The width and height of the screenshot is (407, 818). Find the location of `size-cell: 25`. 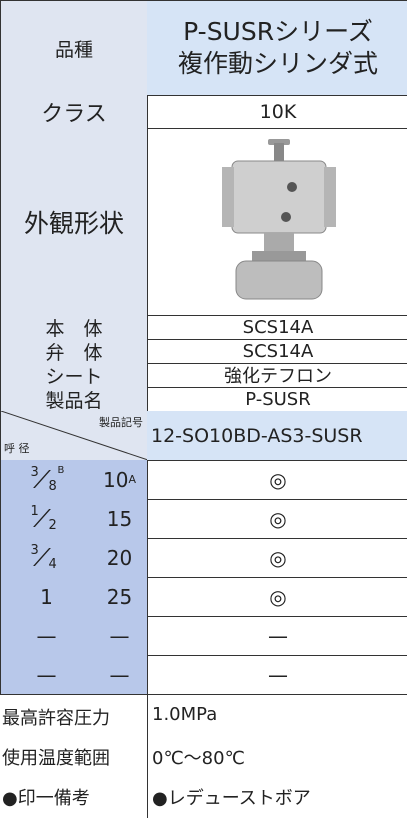

size-cell: 25 is located at coordinates (120, 597).